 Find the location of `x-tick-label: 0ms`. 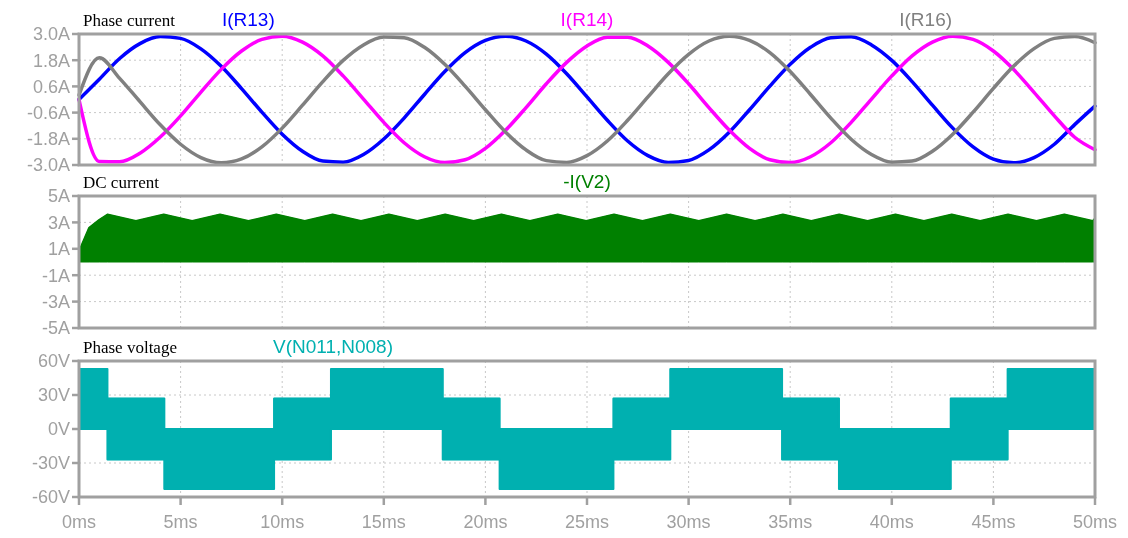

x-tick-label: 0ms is located at coordinates (79, 522).